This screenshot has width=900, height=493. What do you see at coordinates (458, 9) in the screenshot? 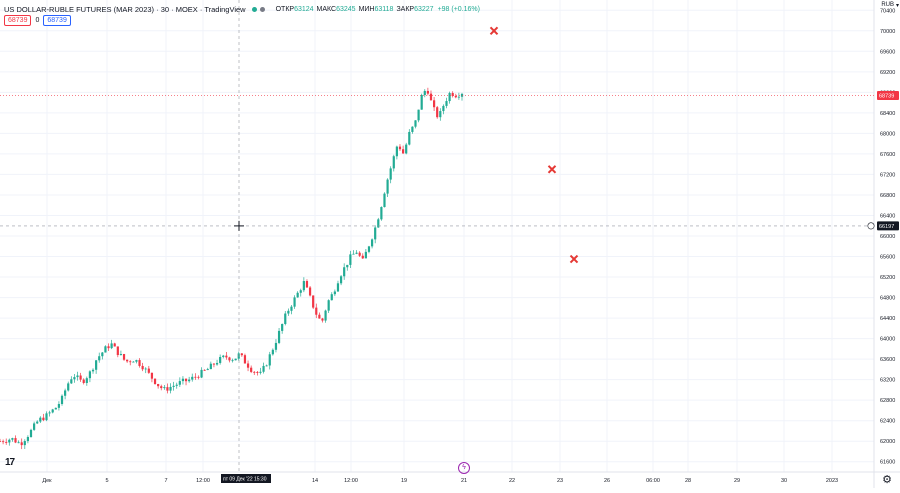
I see `change-value: +98 (+0.16%)` at bounding box center [458, 9].